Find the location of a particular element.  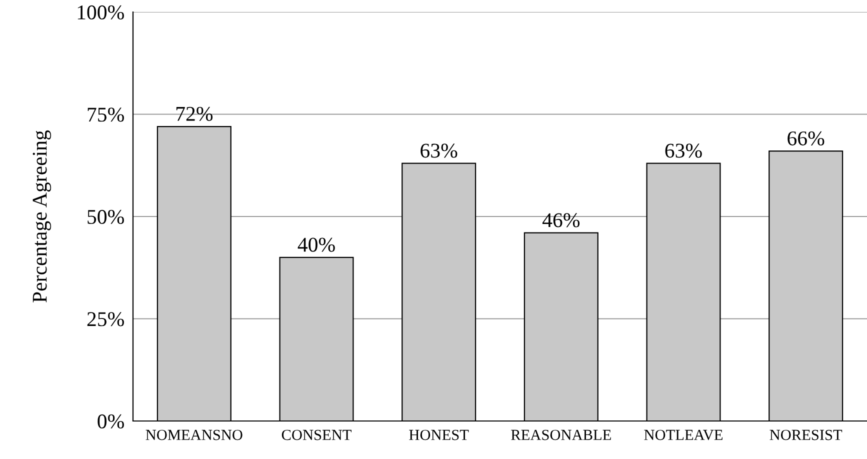

data-label: 40% is located at coordinates (316, 245).